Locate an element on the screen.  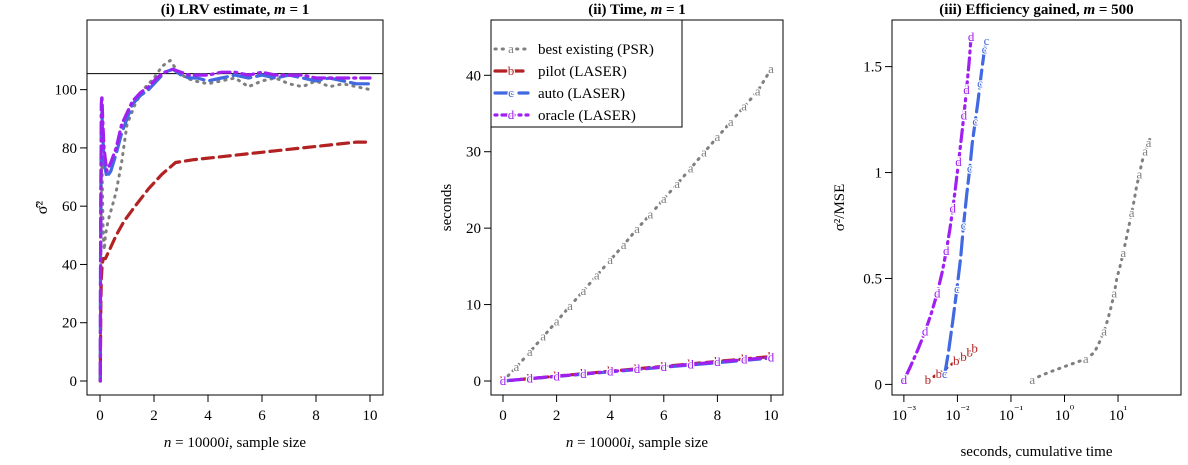
legend-marker-b: b is located at coordinates (511, 70).